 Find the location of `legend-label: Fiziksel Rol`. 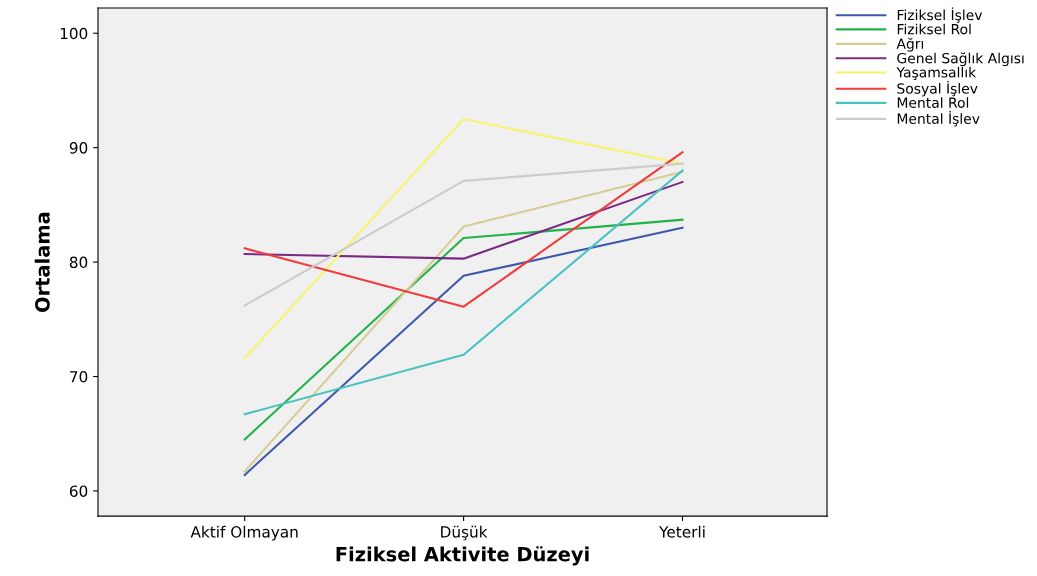

legend-label: Fiziksel Rol is located at coordinates (934, 29).